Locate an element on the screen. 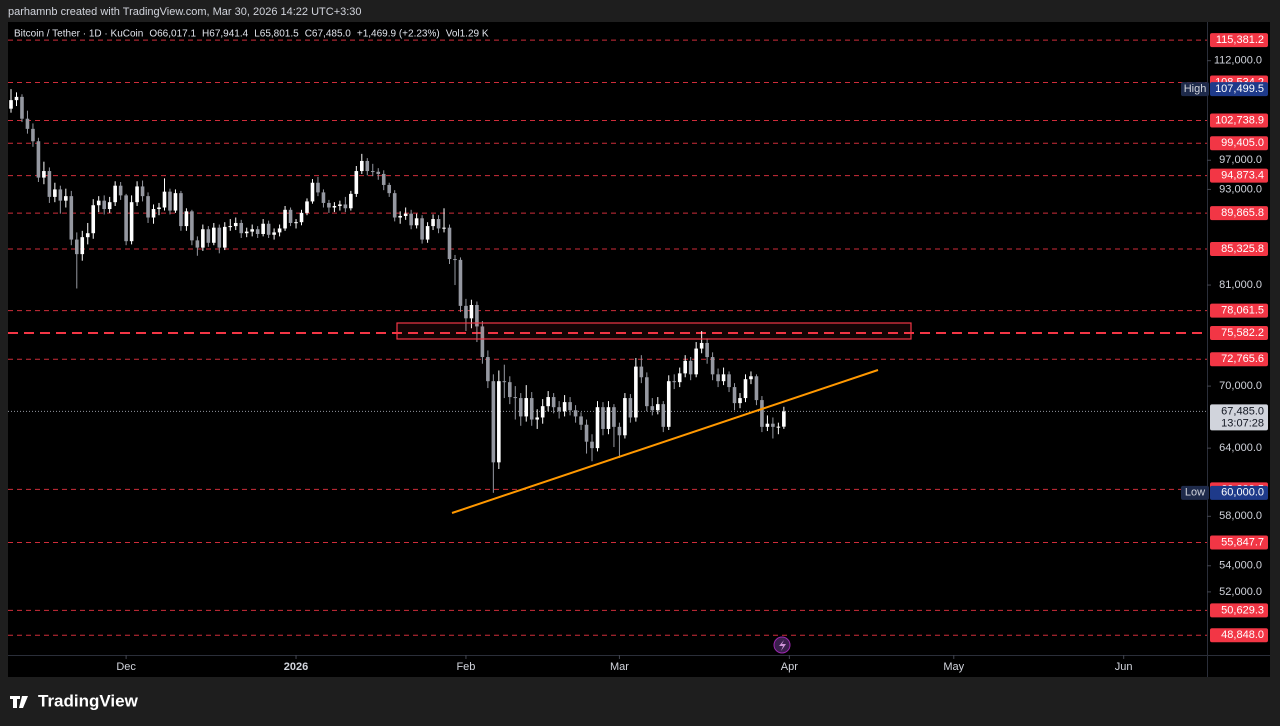 This screenshot has width=1280, height=726. price-level-label: 102,738.9 is located at coordinates (1239, 120).